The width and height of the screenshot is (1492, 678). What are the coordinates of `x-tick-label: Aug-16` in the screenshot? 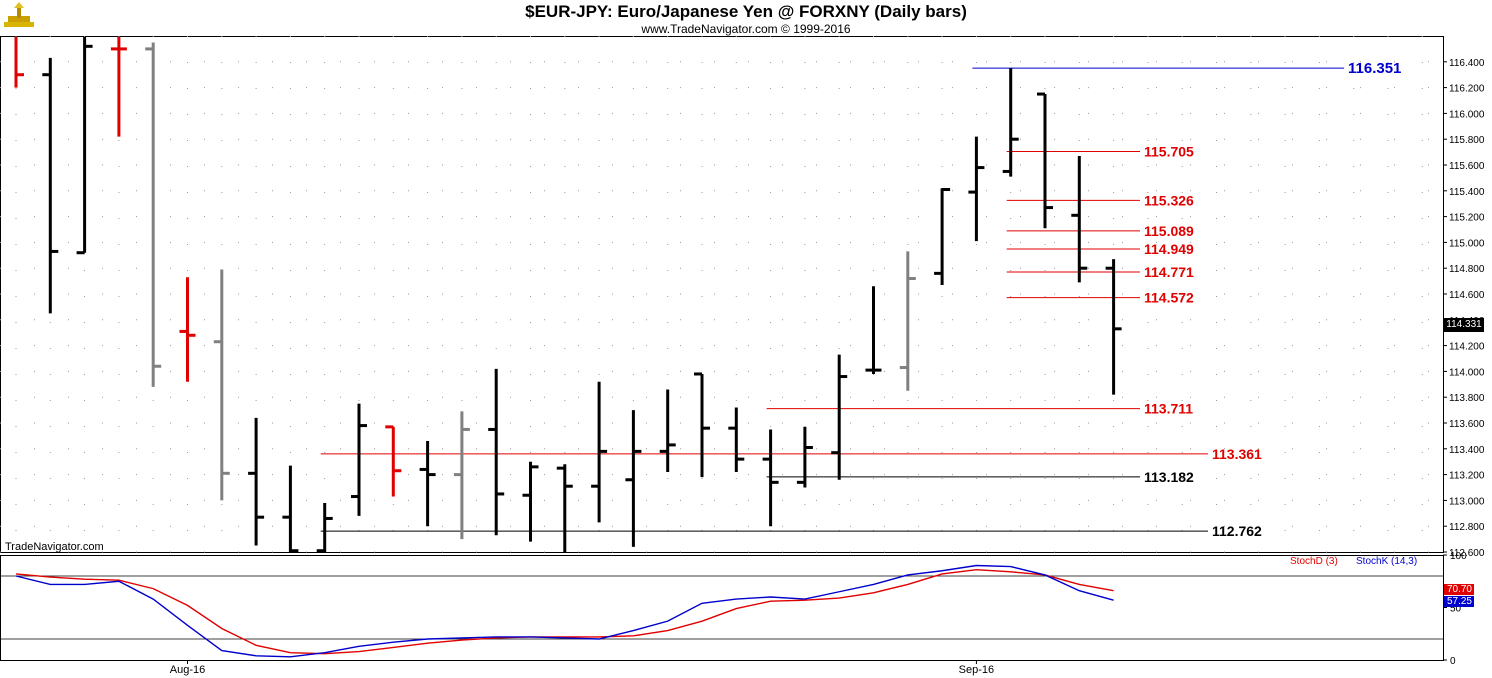 It's located at (187, 670).